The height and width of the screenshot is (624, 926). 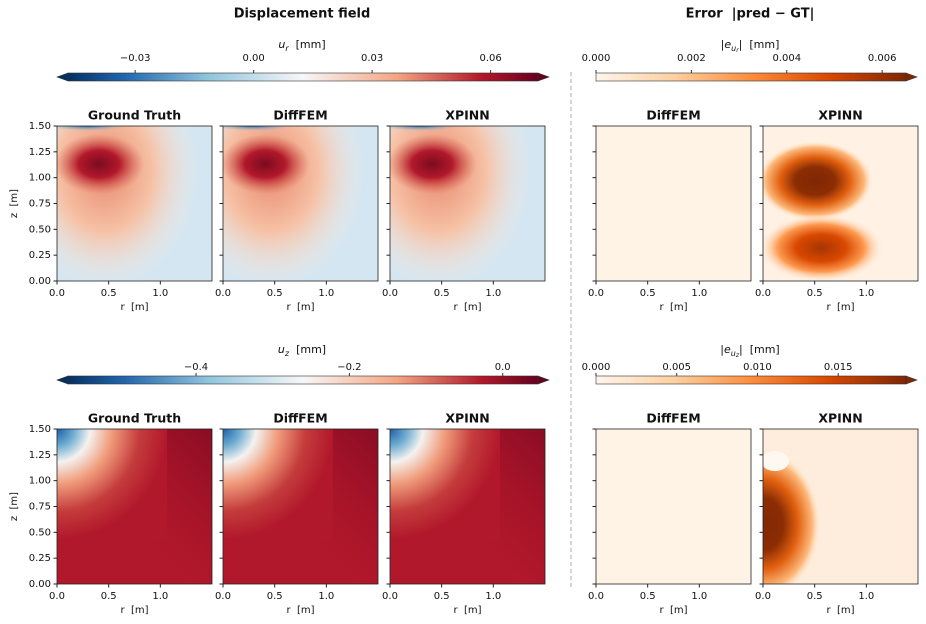 I want to click on colorbar-tick-label: 0.010, so click(x=757, y=367).